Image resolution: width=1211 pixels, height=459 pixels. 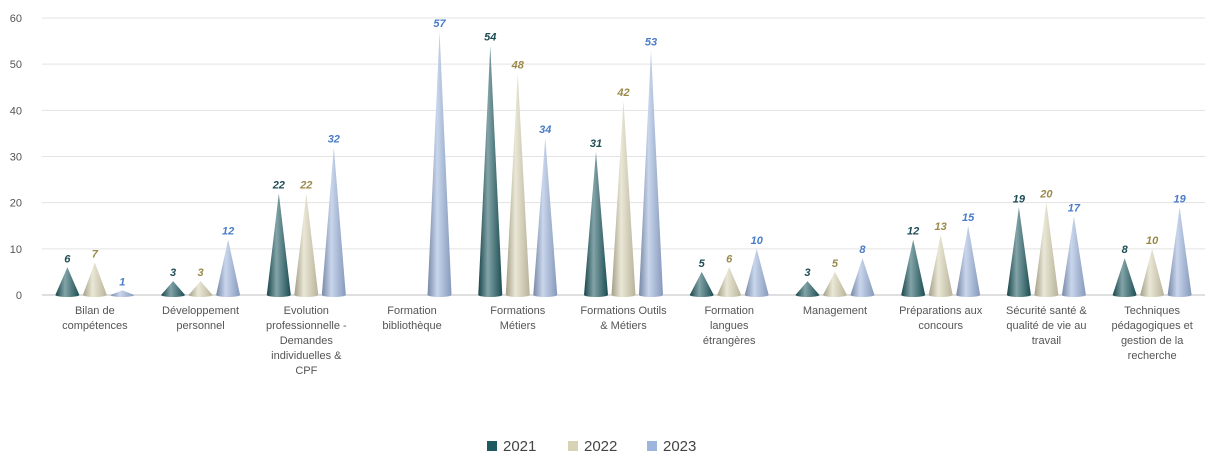 I want to click on data-label-2021: 5, so click(x=702, y=264).